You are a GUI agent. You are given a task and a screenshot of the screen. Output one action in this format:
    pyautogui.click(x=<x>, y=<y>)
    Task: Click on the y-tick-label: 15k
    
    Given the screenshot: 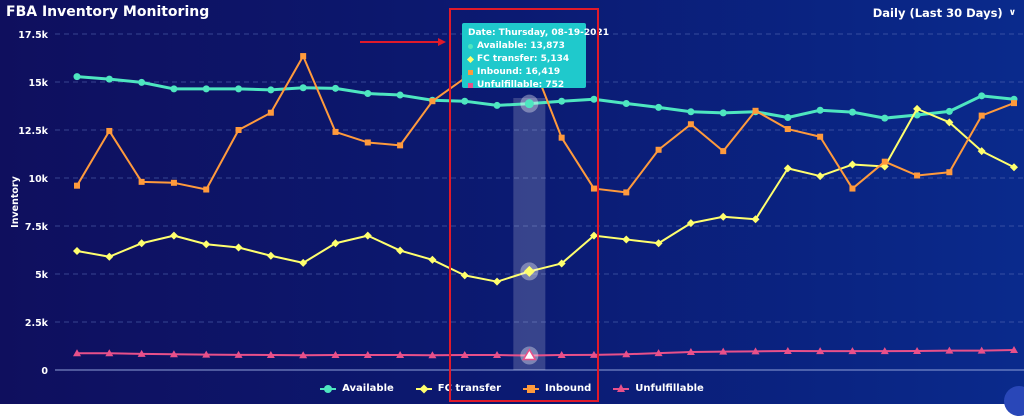 What is the action you would take?
    pyautogui.click(x=38, y=83)
    